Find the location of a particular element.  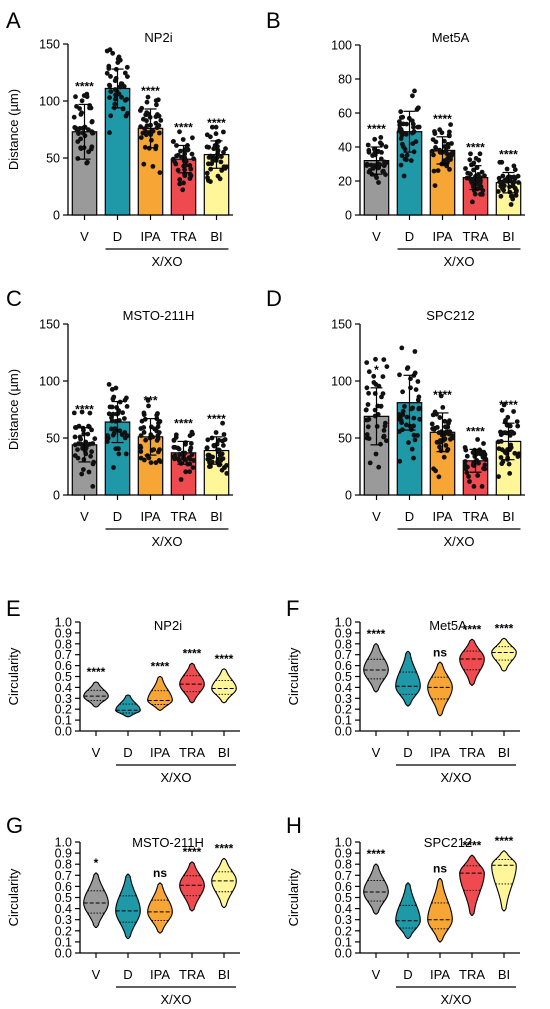

category-label: V is located at coordinates (96, 974).